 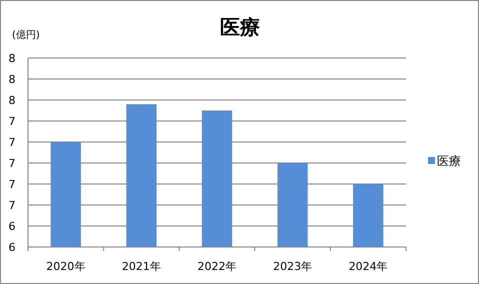 I want to click on x-tick-label: 2020年, so click(x=66, y=266).